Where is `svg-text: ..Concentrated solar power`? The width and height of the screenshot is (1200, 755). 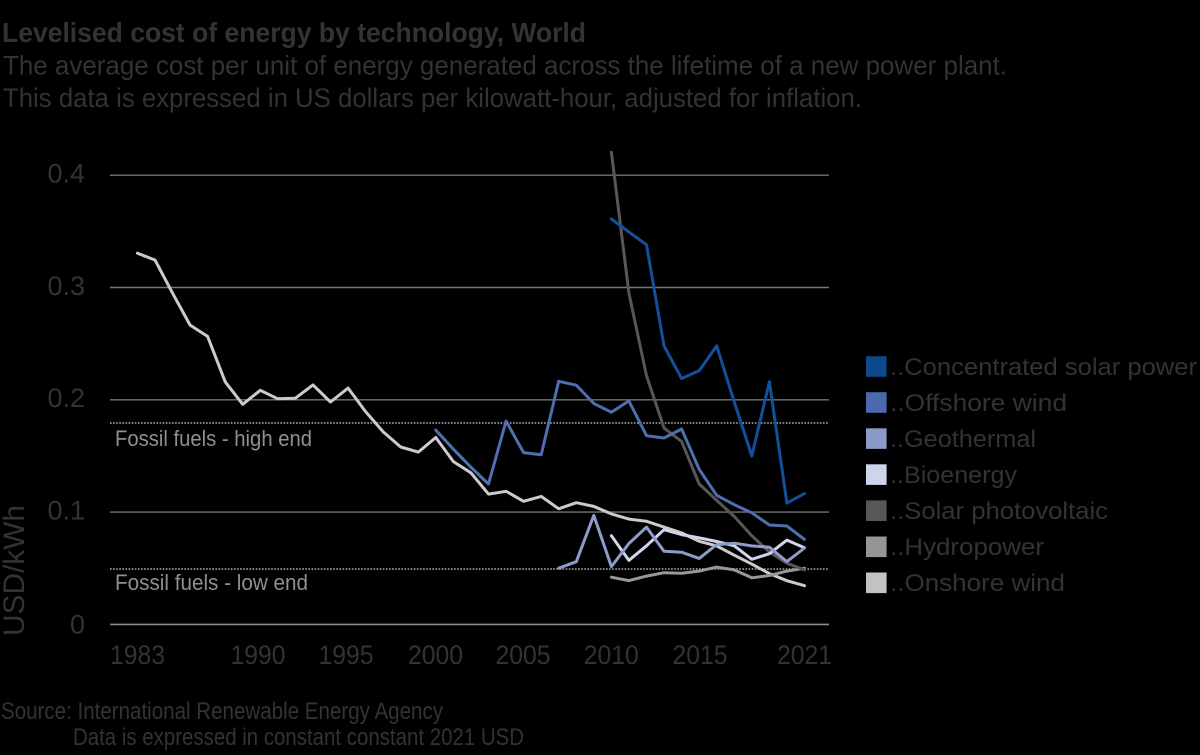 svg-text: ..Concentrated solar power is located at coordinates (1043, 367).